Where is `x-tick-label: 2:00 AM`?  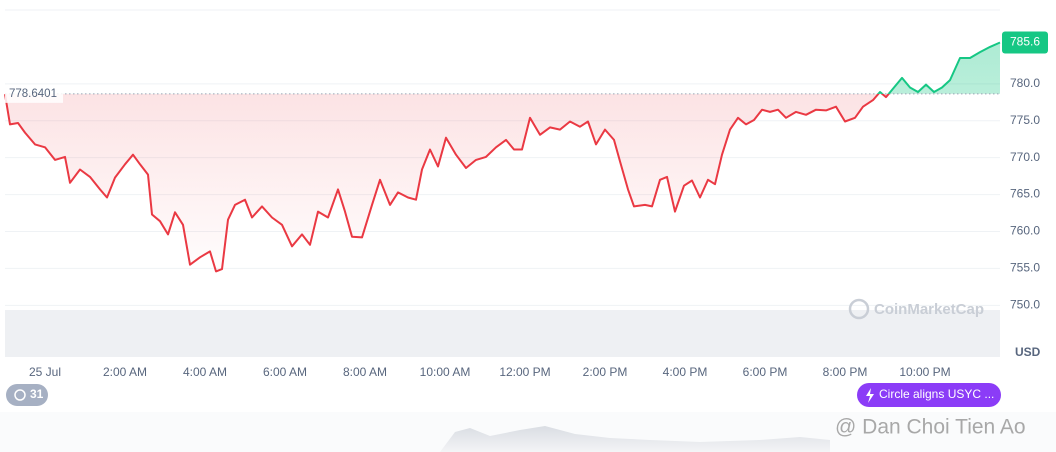 x-tick-label: 2:00 AM is located at coordinates (125, 372).